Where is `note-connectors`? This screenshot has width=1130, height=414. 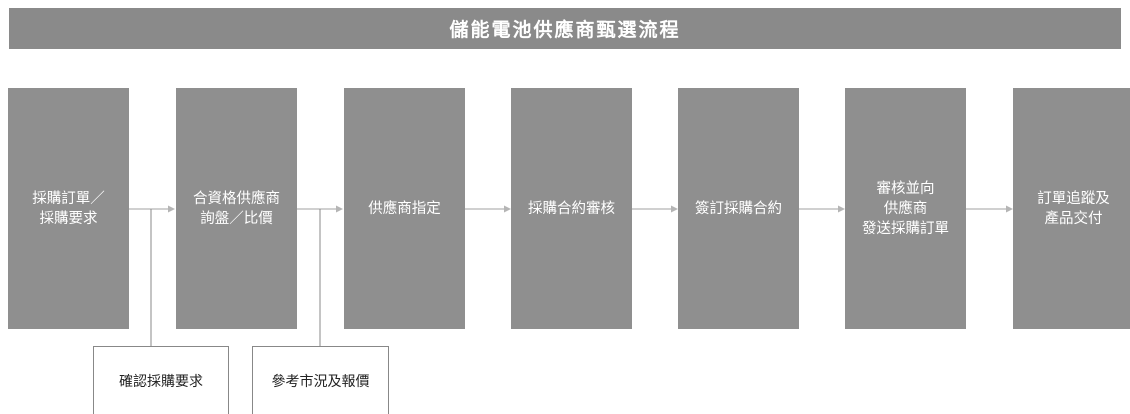
note-connectors is located at coordinates (235, 277).